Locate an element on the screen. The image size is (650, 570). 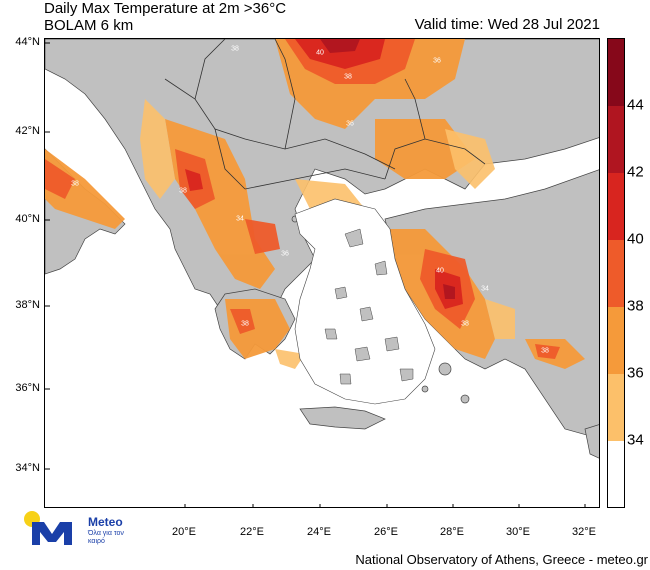
lat-label-42: 42°N is located at coordinates (27, 131).